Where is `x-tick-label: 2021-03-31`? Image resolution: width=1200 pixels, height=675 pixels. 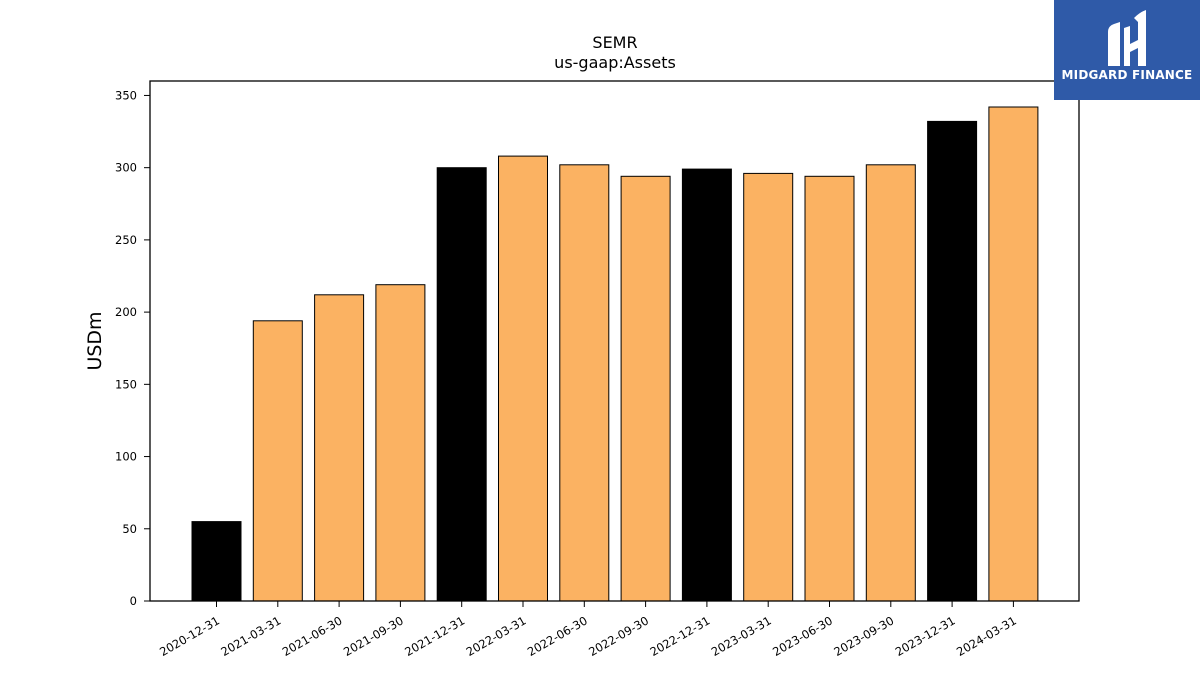 x-tick-label: 2021-03-31 is located at coordinates (250, 636).